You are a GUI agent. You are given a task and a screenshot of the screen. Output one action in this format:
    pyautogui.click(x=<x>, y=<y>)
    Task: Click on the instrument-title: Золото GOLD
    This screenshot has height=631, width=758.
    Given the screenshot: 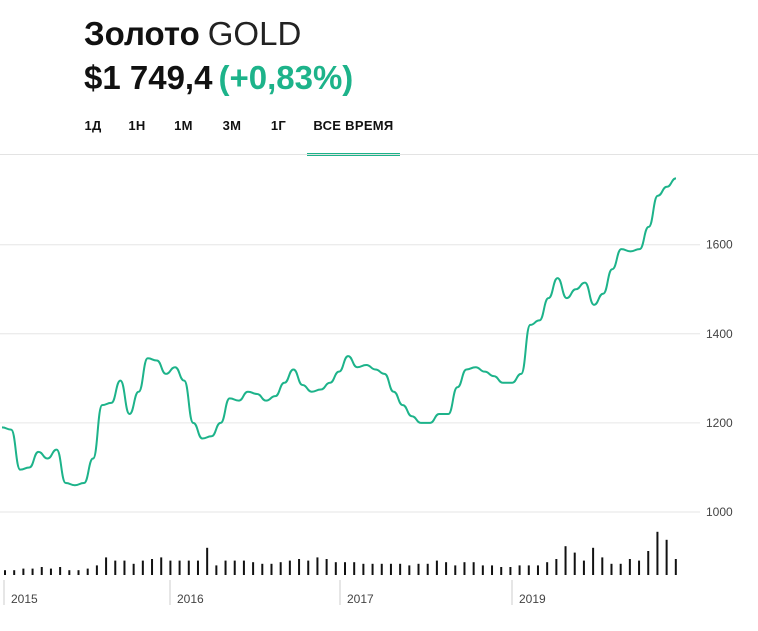 What is the action you would take?
    pyautogui.click(x=218, y=34)
    